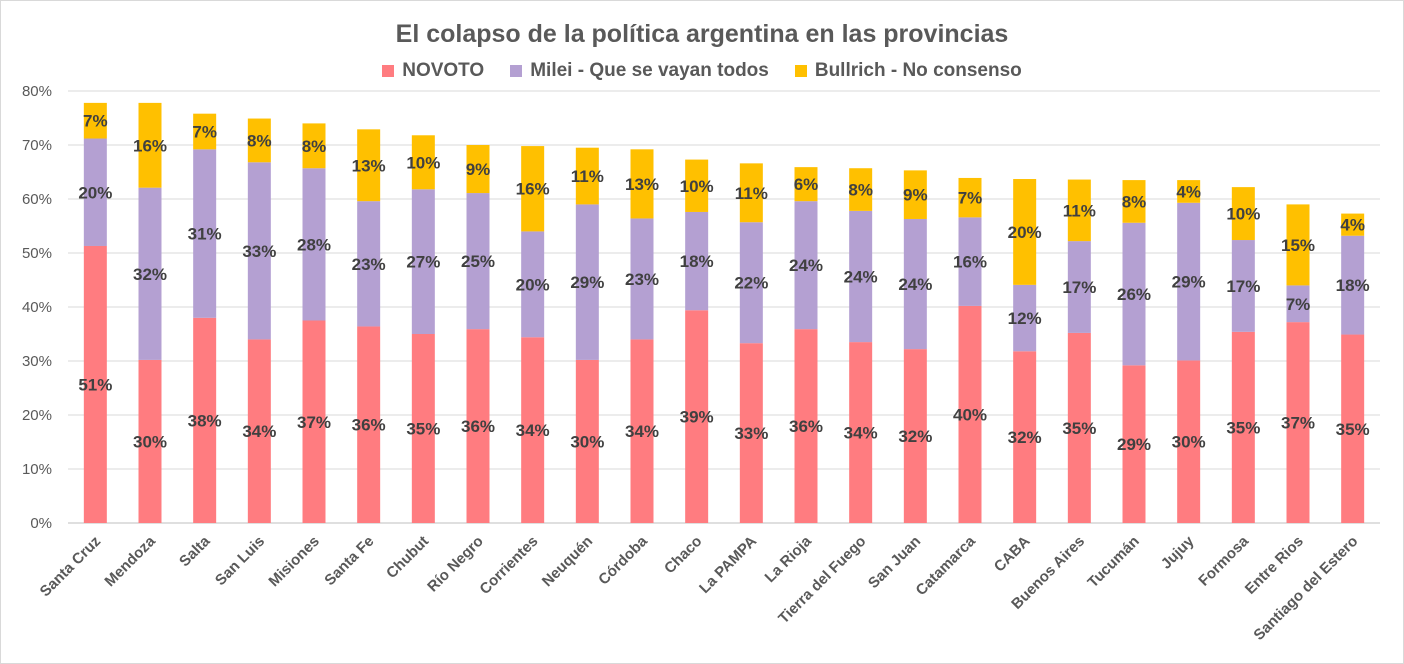  Describe the element at coordinates (37, 415) in the screenshot. I see `y-tick-label: 20%` at that location.